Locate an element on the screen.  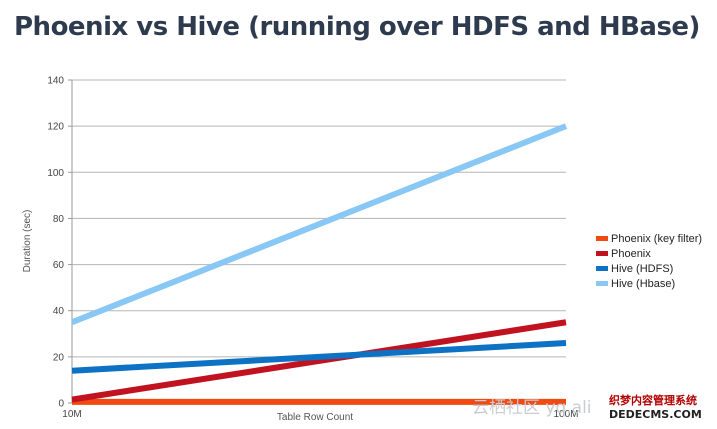
x-axis-ticks: 10M 100M is located at coordinates (320, 414).